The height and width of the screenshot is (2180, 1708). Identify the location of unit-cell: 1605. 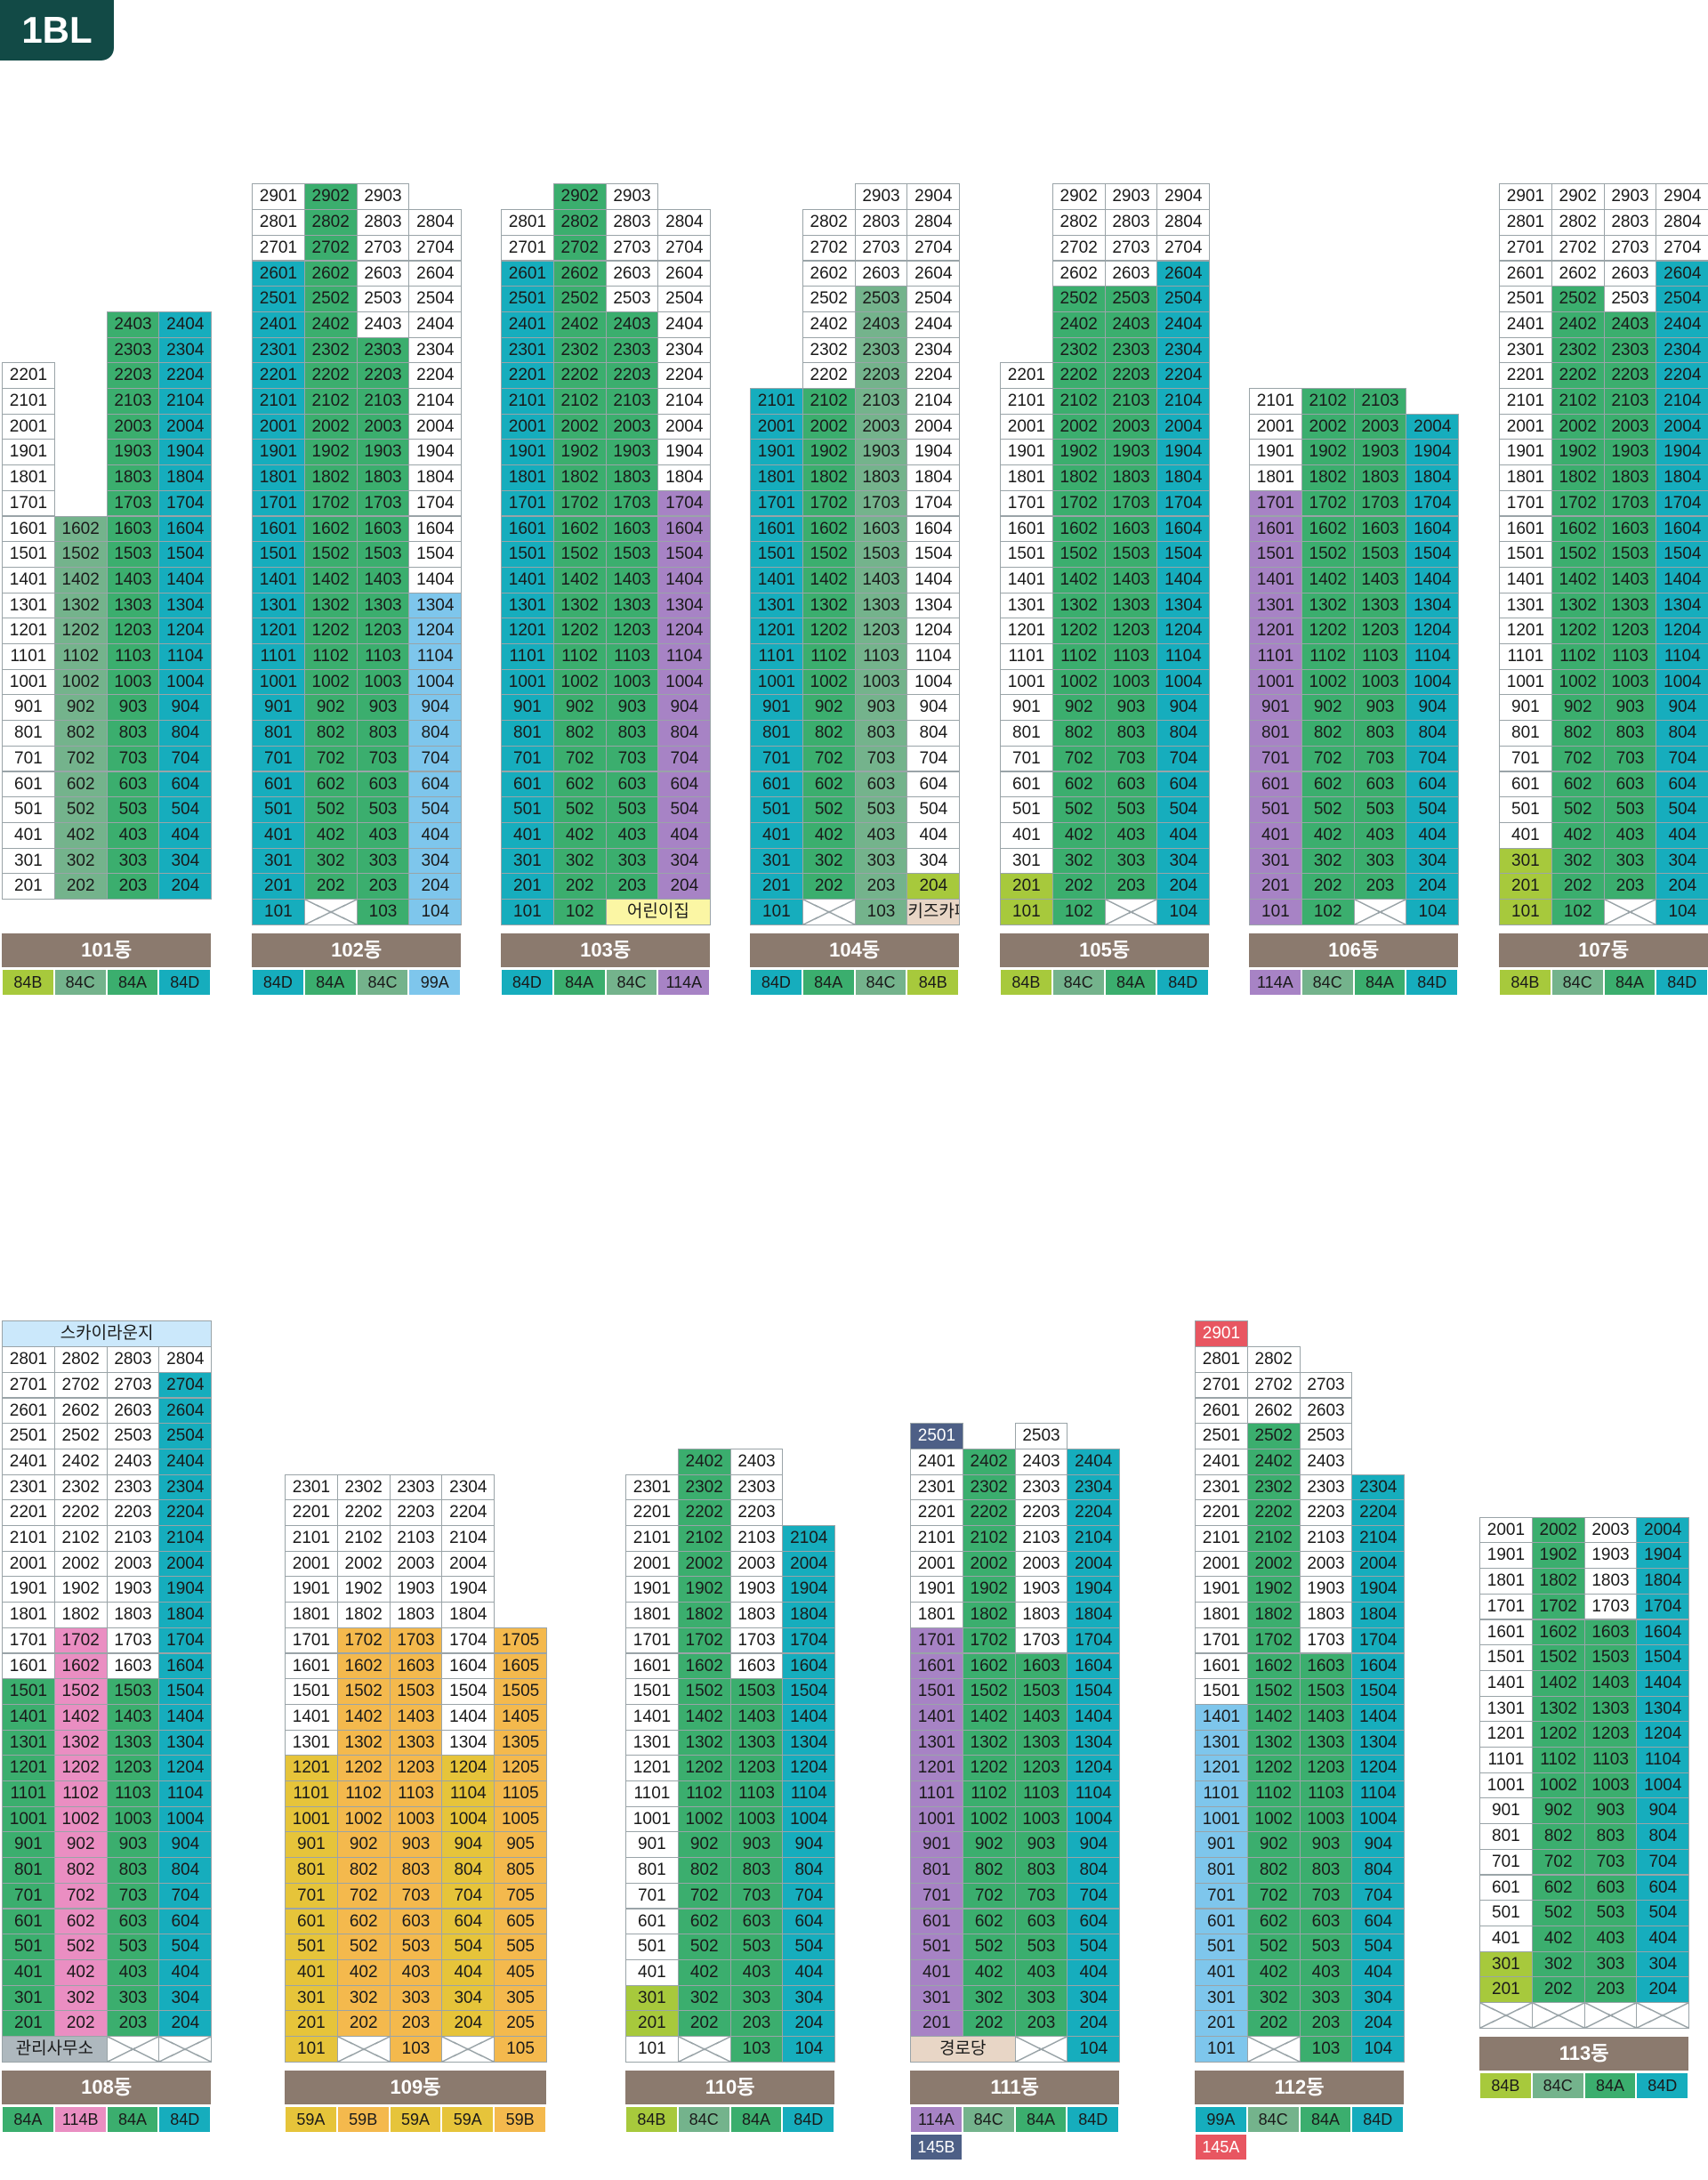
(520, 1666).